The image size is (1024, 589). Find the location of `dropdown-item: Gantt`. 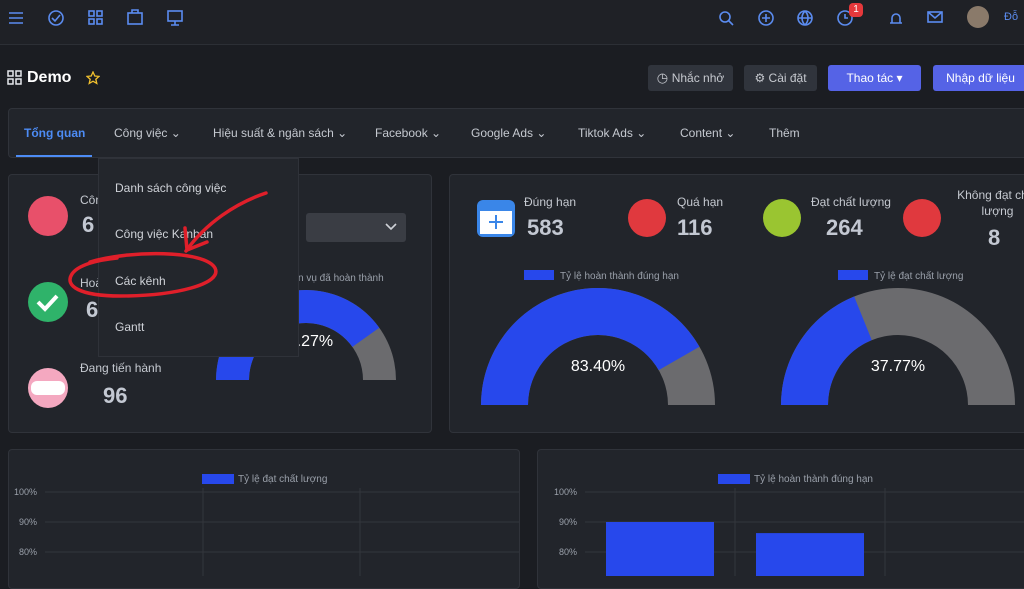

dropdown-item: Gantt is located at coordinates (130, 327).